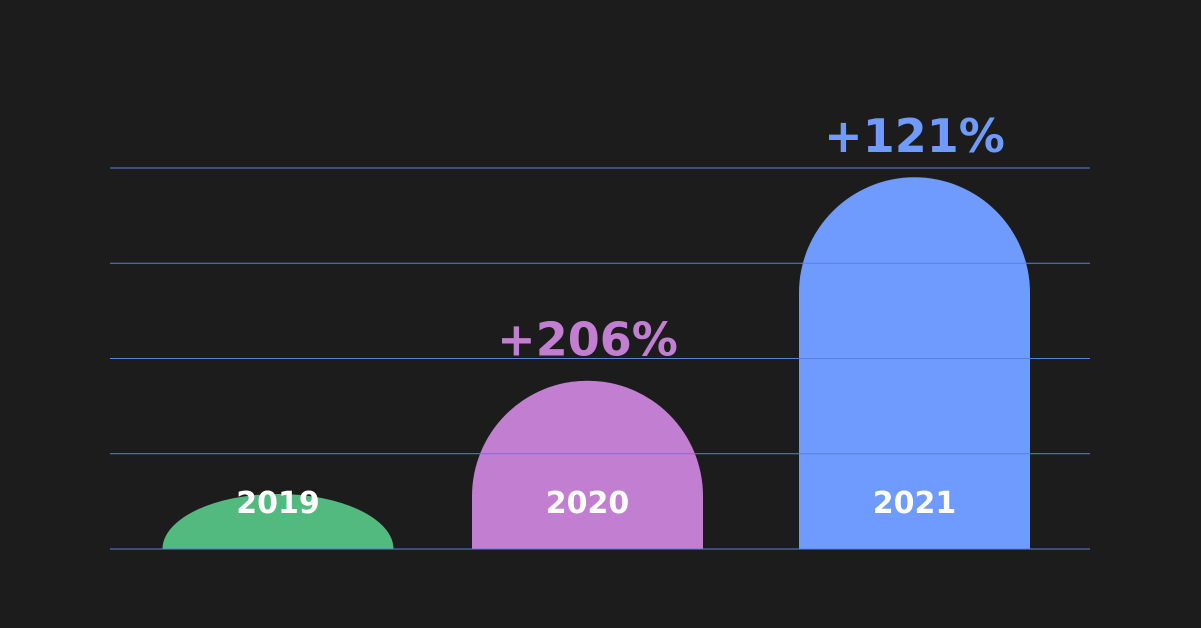 Image resolution: width=1201 pixels, height=628 pixels. I want to click on category-label-2021: 2021, so click(915, 503).